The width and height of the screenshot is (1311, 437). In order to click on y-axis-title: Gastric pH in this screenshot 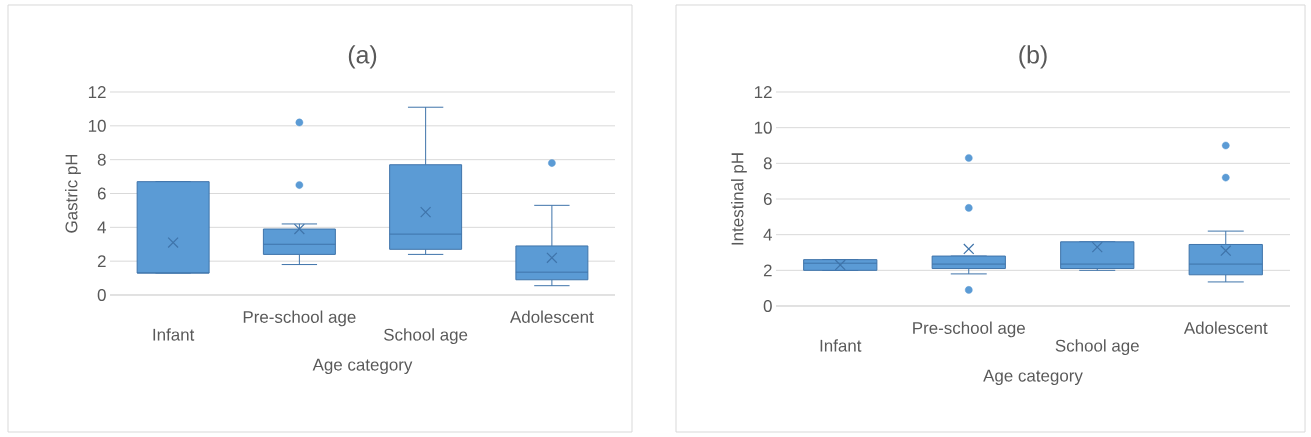, I will do `click(73, 193)`.